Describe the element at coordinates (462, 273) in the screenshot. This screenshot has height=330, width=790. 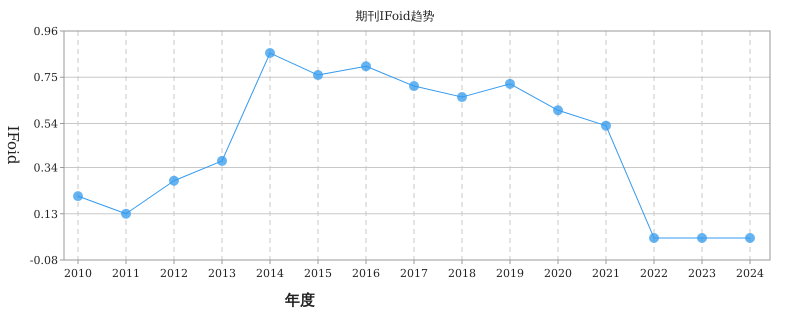
I see `x-tick-label: 2018` at that location.